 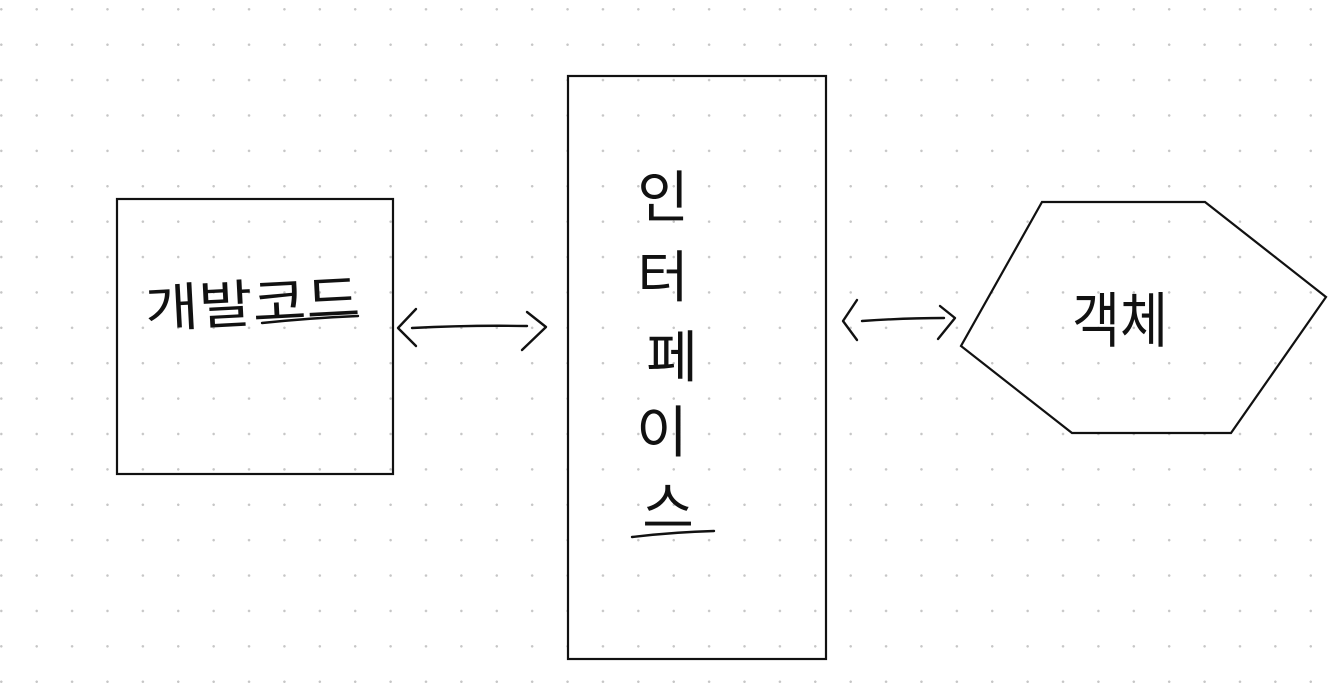 I want to click on arrow-shaft-right, so click(x=903, y=319).